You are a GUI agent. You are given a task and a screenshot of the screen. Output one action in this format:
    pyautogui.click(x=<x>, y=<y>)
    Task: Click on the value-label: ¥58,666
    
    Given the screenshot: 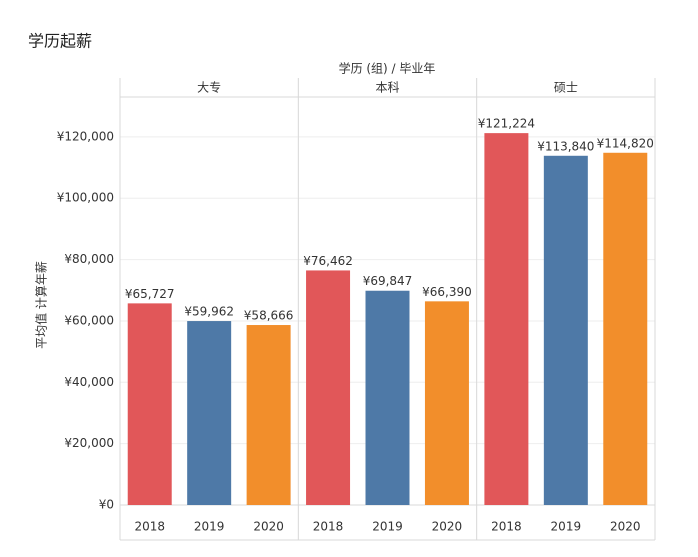 What is the action you would take?
    pyautogui.click(x=269, y=316)
    